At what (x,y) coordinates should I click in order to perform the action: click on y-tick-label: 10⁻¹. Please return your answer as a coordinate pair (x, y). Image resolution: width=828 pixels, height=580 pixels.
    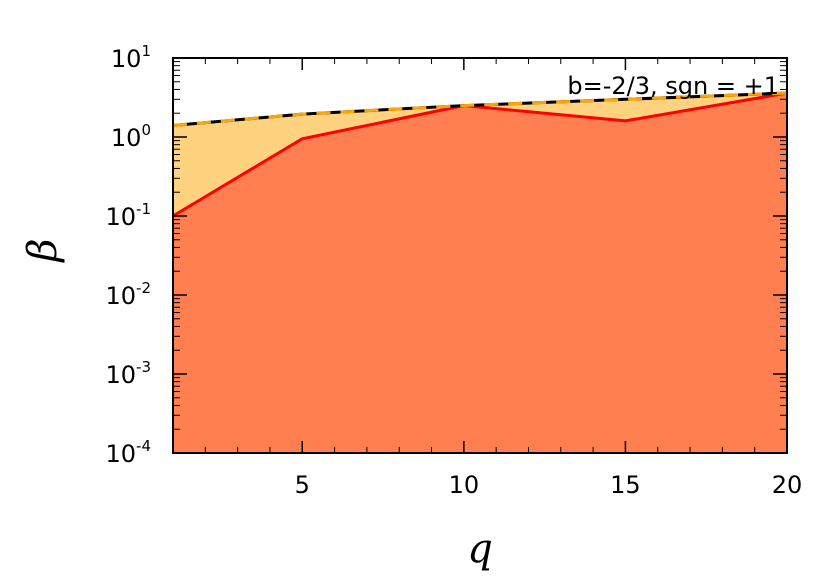
    Looking at the image, I should click on (128, 215).